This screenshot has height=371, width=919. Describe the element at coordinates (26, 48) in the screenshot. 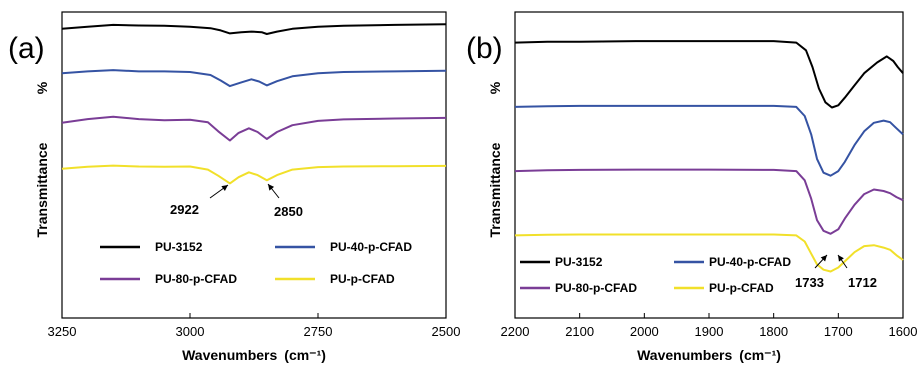

I see `panel-letter: (a)` at that location.